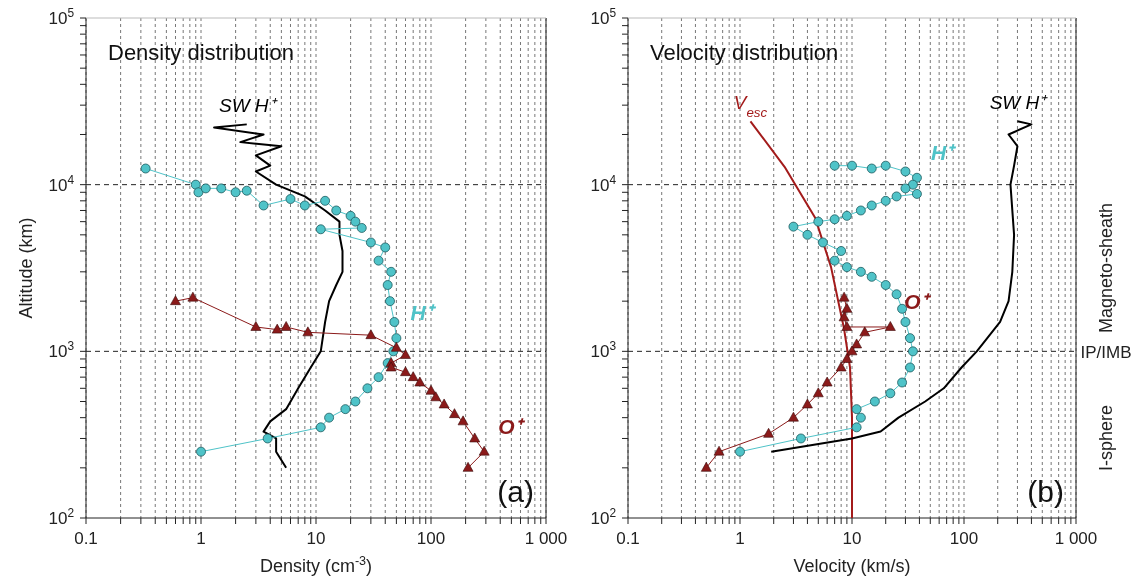 The height and width of the screenshot is (584, 1139). Describe the element at coordinates (852, 566) in the screenshot. I see `x-axis-title: Velocity (km/s)` at that location.